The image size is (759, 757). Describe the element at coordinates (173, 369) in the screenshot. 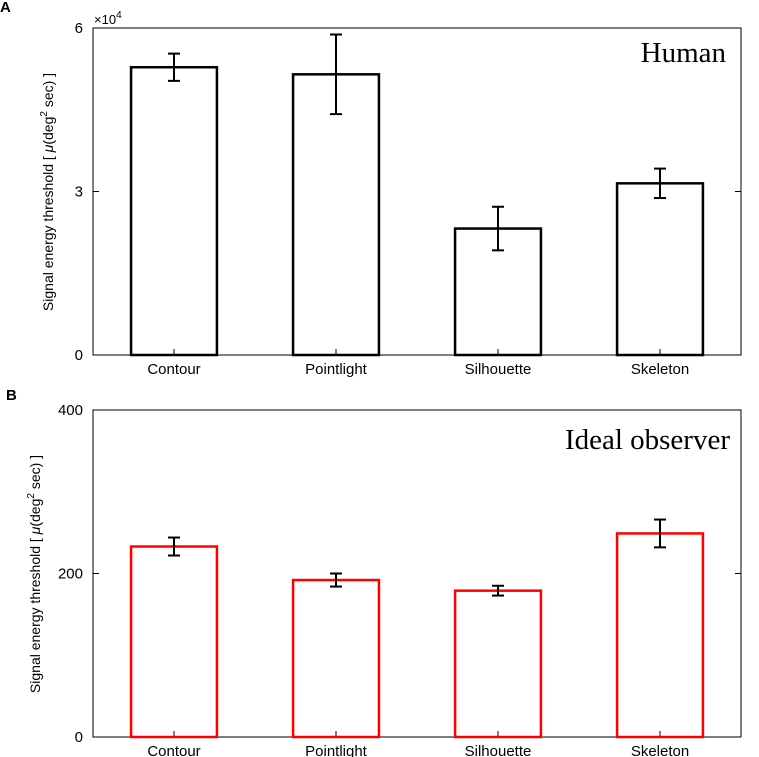

I see `panel-a-category-label: Contour` at that location.